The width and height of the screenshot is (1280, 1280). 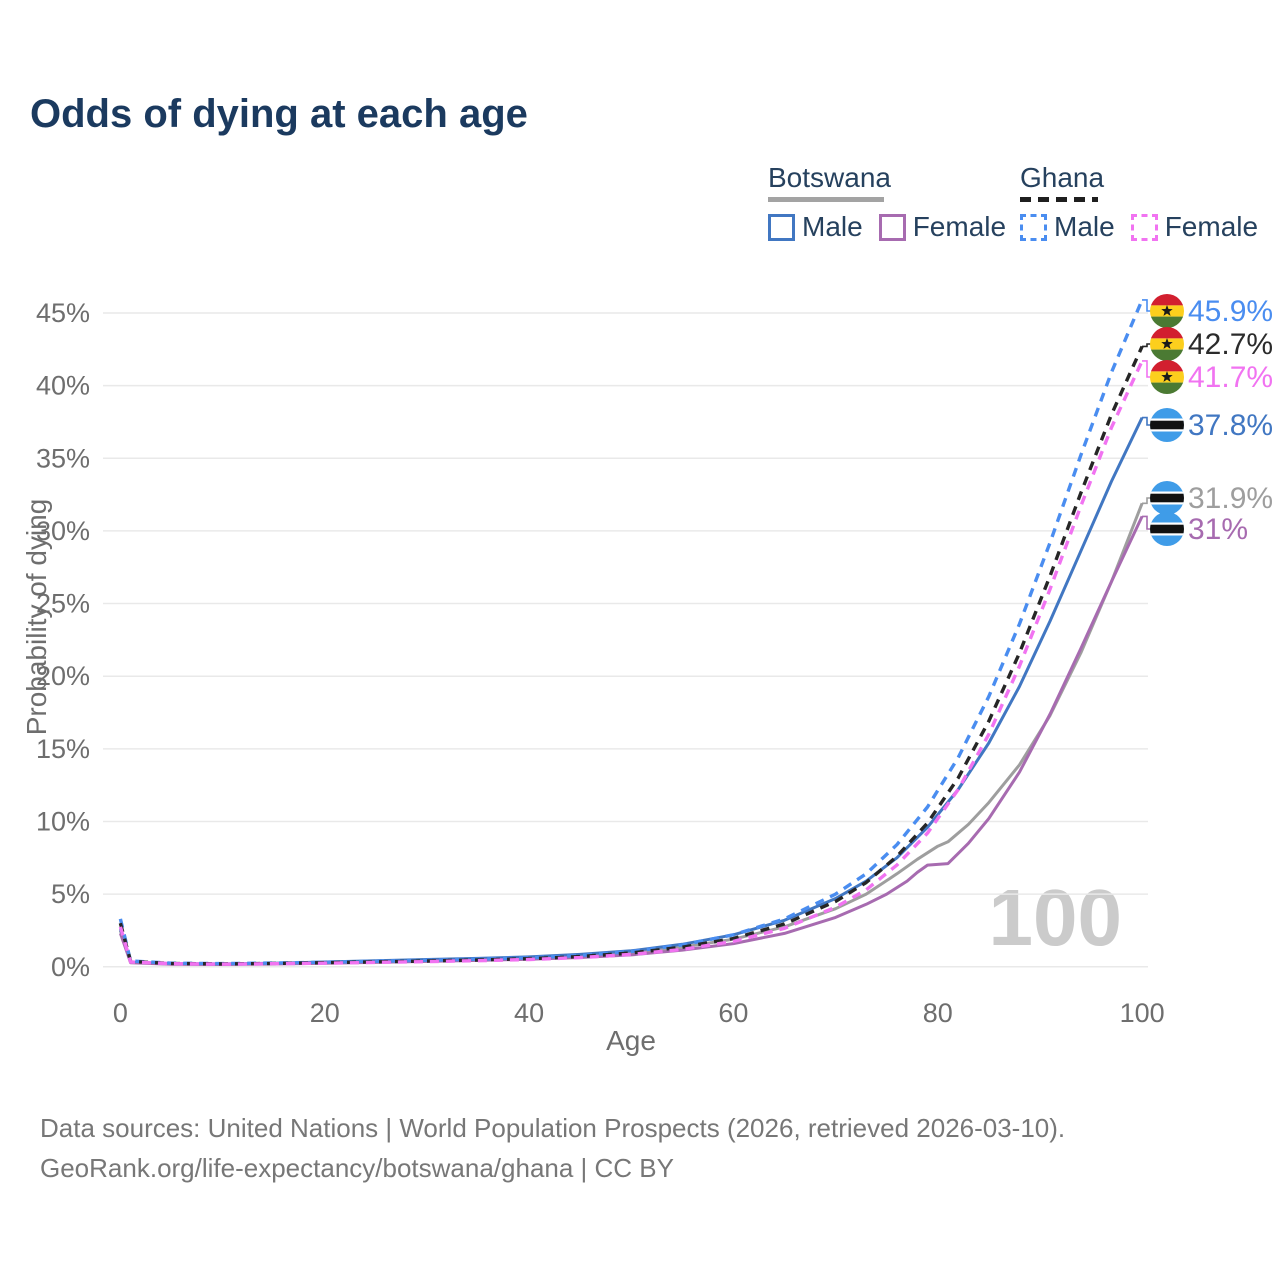 I want to click on y-tick-label: 30%, so click(x=63, y=531).